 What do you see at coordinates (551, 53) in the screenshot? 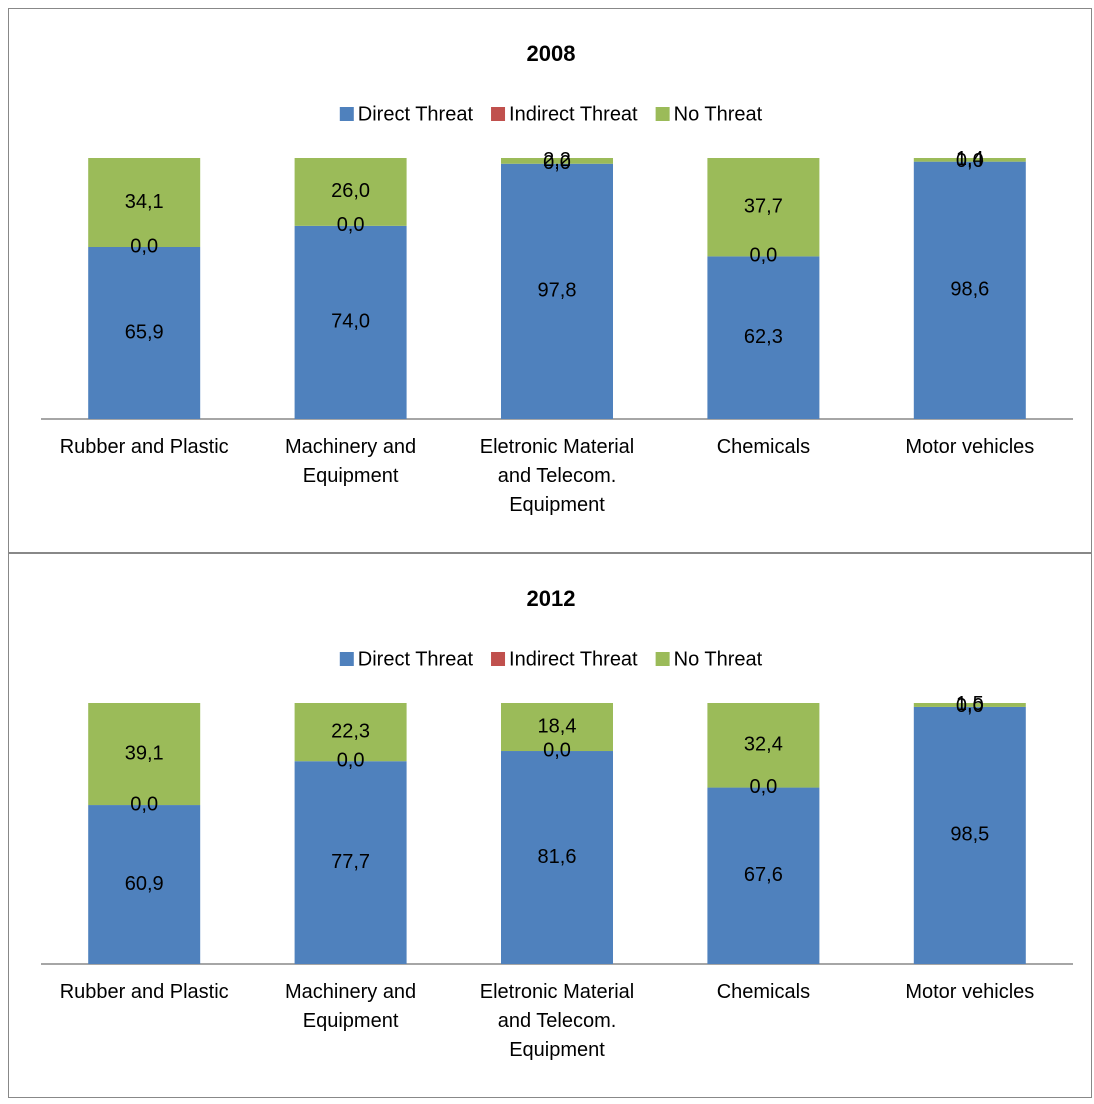
I see `chart-title: 2008` at bounding box center [551, 53].